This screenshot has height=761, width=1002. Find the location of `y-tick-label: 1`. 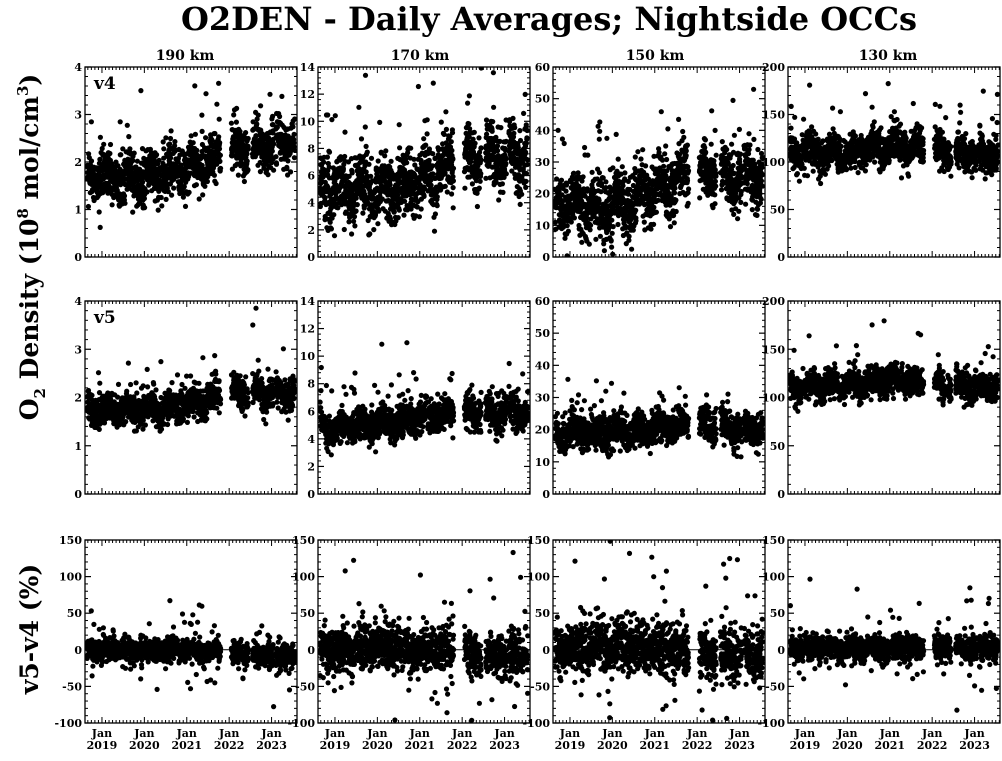

y-tick-label: 1 is located at coordinates (78, 210).